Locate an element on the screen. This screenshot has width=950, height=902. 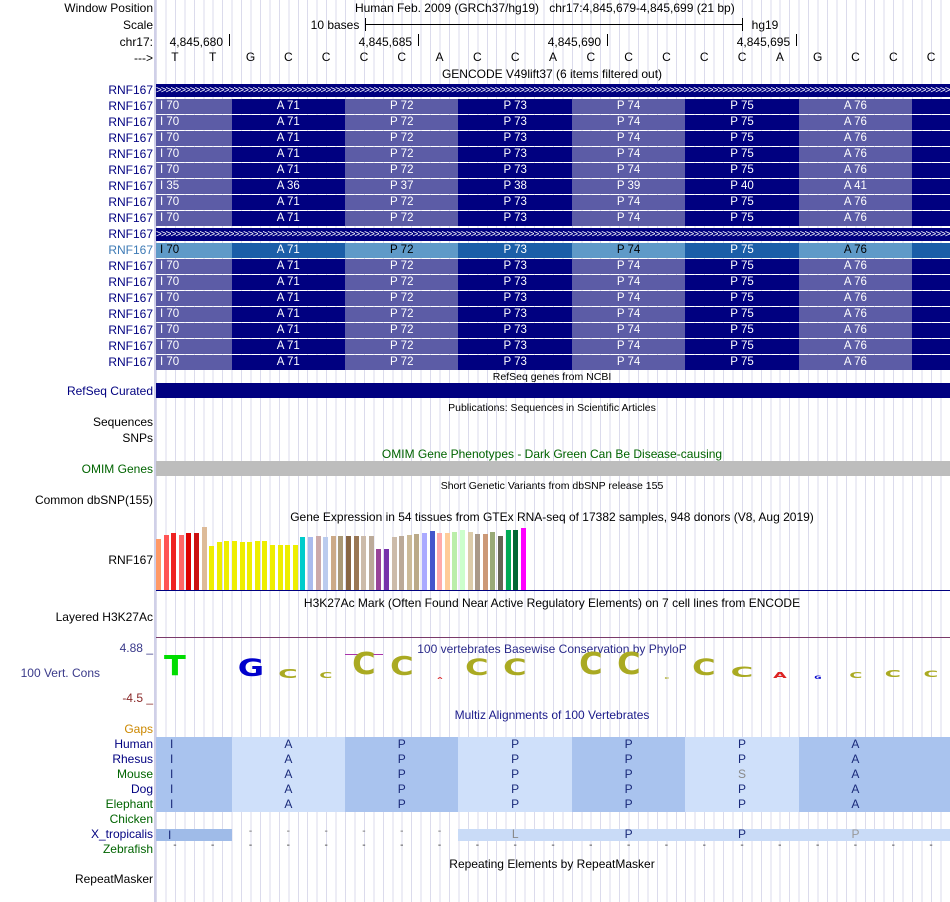
gaps-label: Gaps is located at coordinates (138, 729).